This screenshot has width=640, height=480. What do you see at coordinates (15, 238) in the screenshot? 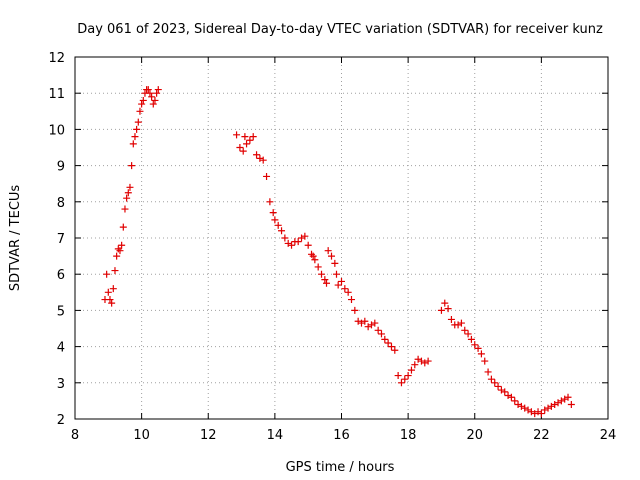
I see `y-axis-label: SDTVAR / TECUs` at bounding box center [15, 238].